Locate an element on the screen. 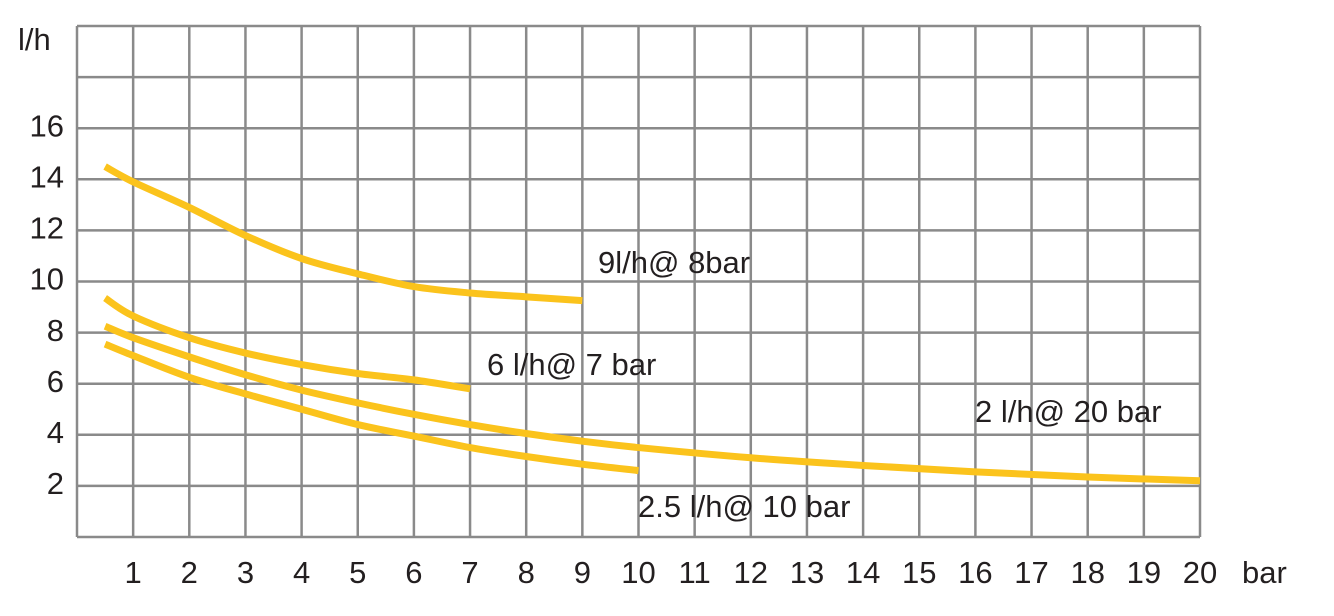 The image size is (1334, 616). y-tick-label: 8 is located at coordinates (55, 330).